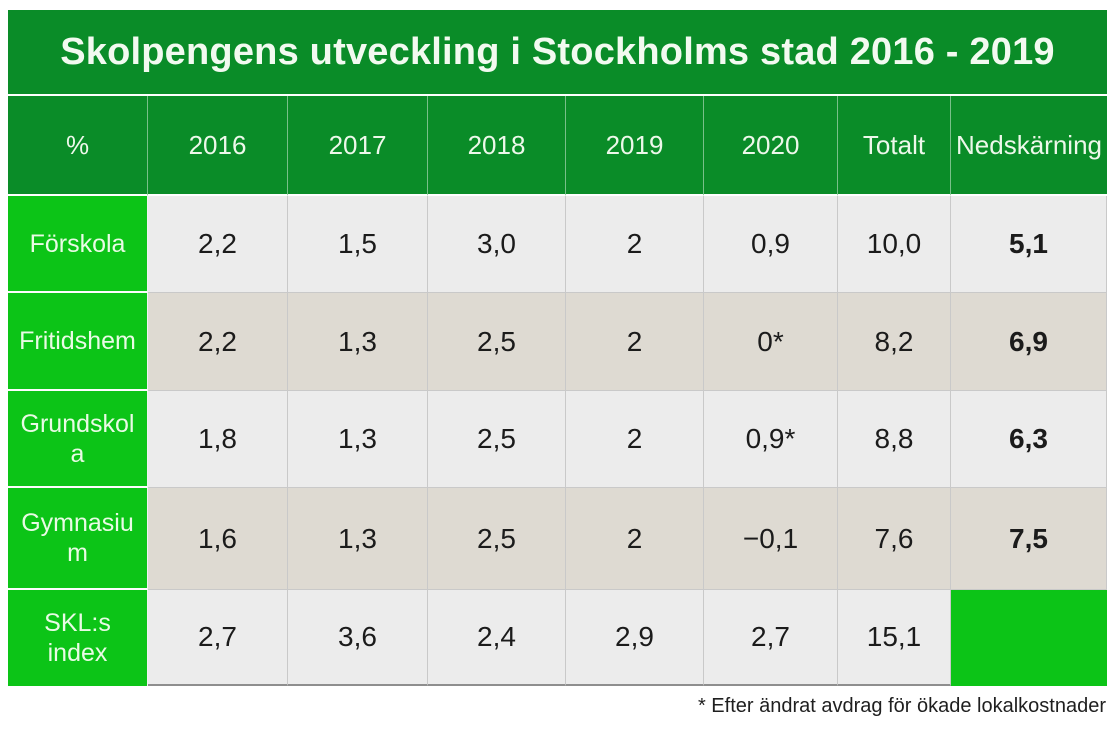 This screenshot has height=730, width=1114. Describe the element at coordinates (78, 146) in the screenshot. I see `column-header-percent: %` at that location.